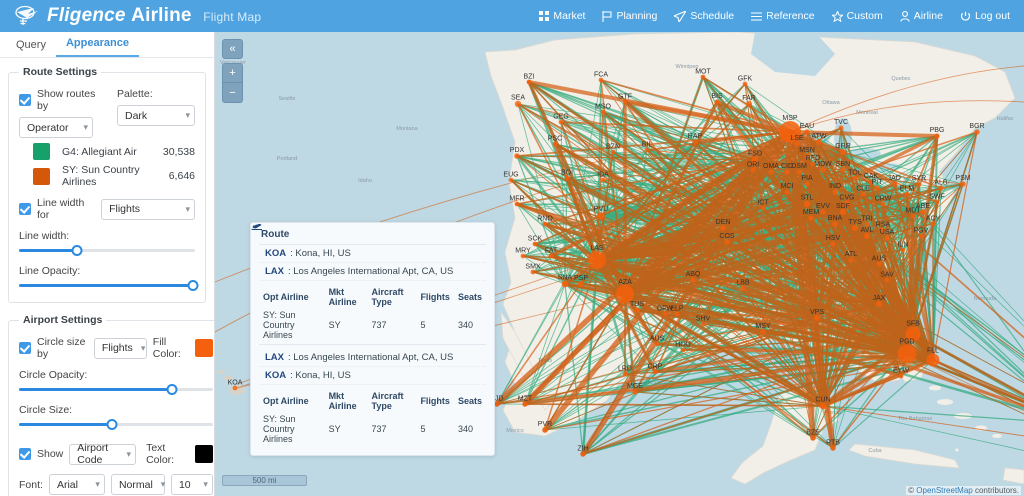 This screenshot has width=1024, height=496. Describe the element at coordinates (597, 260) in the screenshot. I see `airport-marker-las` at that location.